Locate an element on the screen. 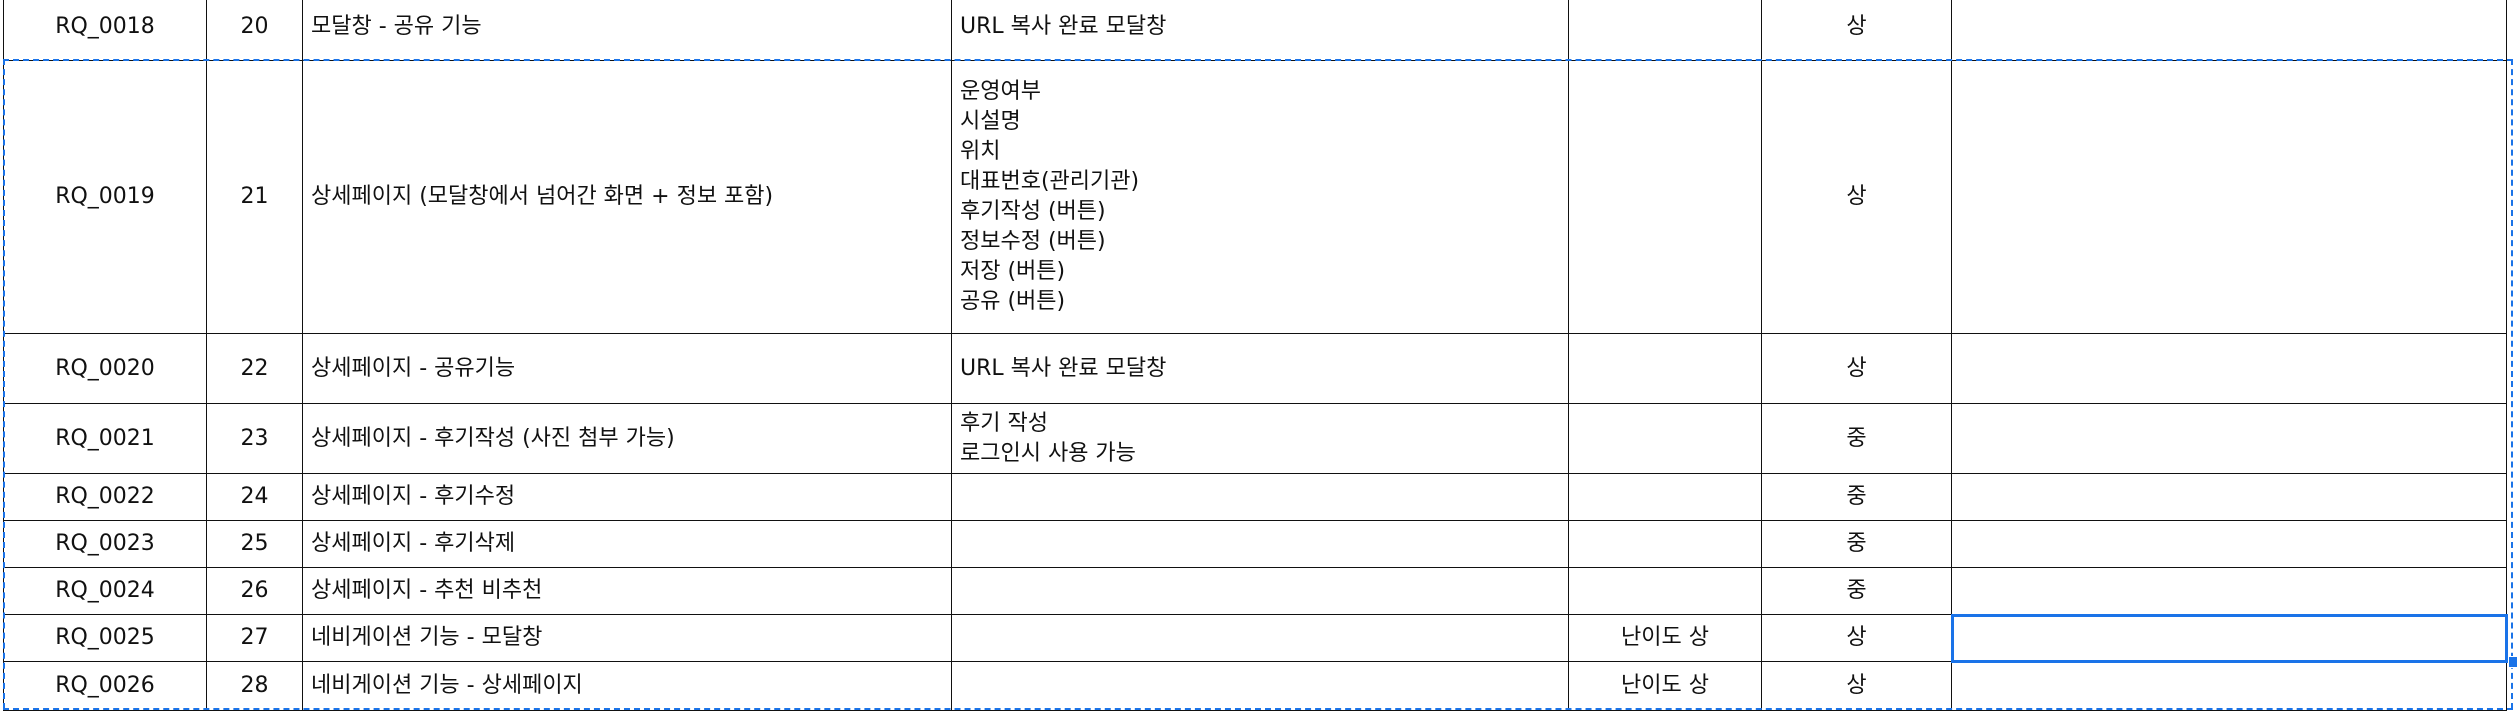  table-row: RQ_0024 26 상세페이지 - 추천 비추천 중 is located at coordinates (1255, 591).